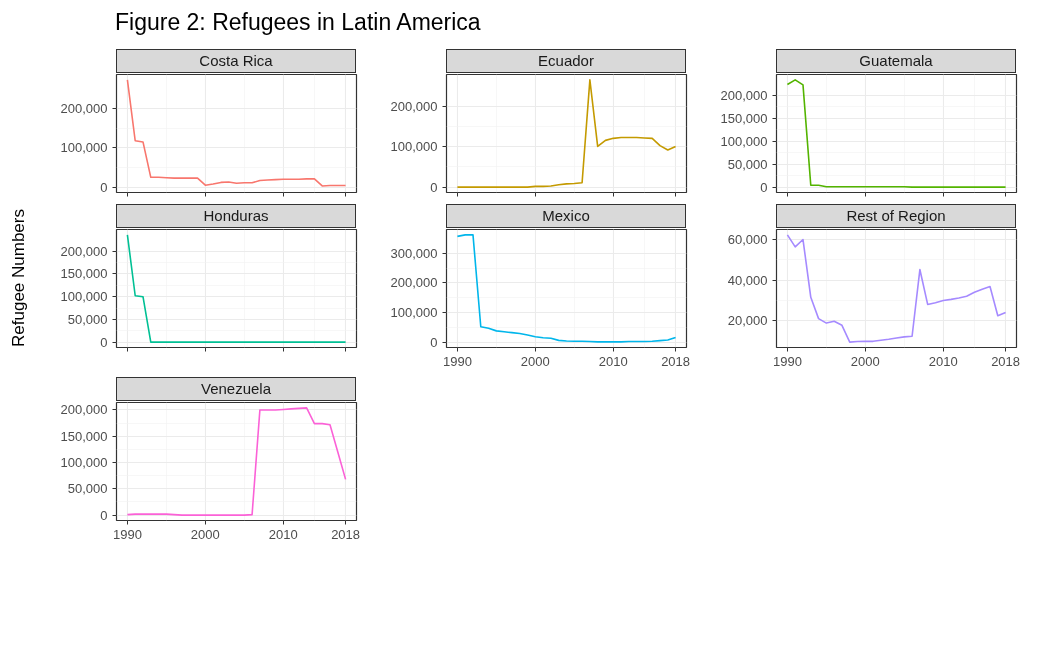 The width and height of the screenshot is (1048, 655). I want to click on chart-title: Mexico, so click(566, 216).